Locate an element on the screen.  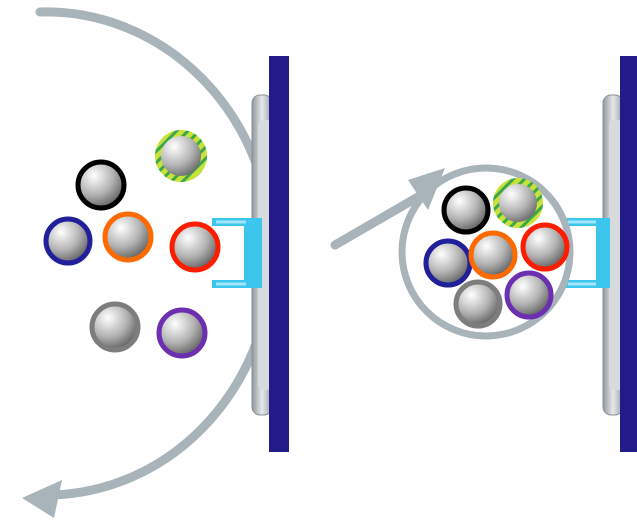
clip-icon is located at coordinates (237, 253).